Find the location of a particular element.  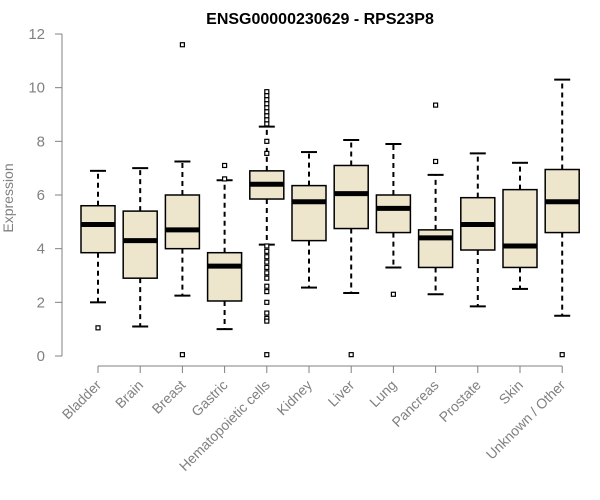

x-tick-label: Lung is located at coordinates (382, 393).